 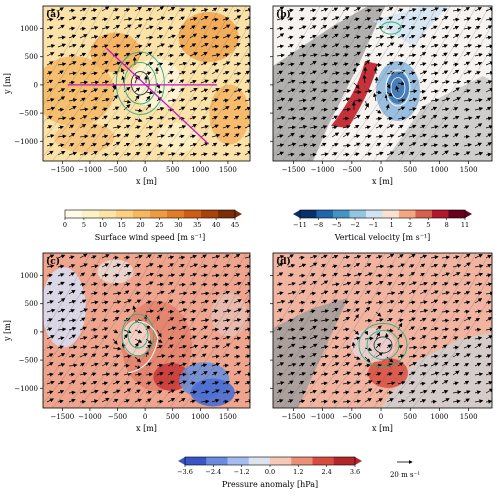 I want to click on colorbar-extension-high, so click(x=468, y=214).